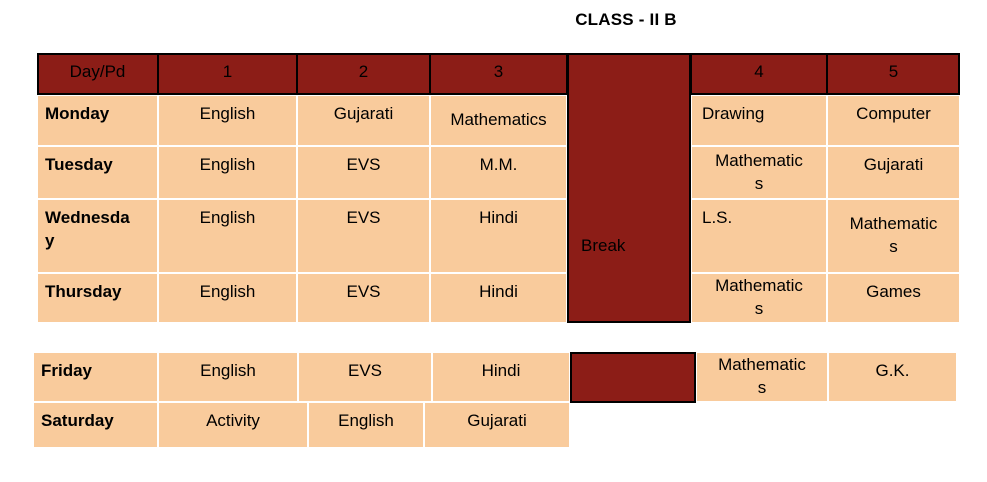 Image resolution: width=987 pixels, height=482 pixels. I want to click on subject-label: Games, so click(893, 291).